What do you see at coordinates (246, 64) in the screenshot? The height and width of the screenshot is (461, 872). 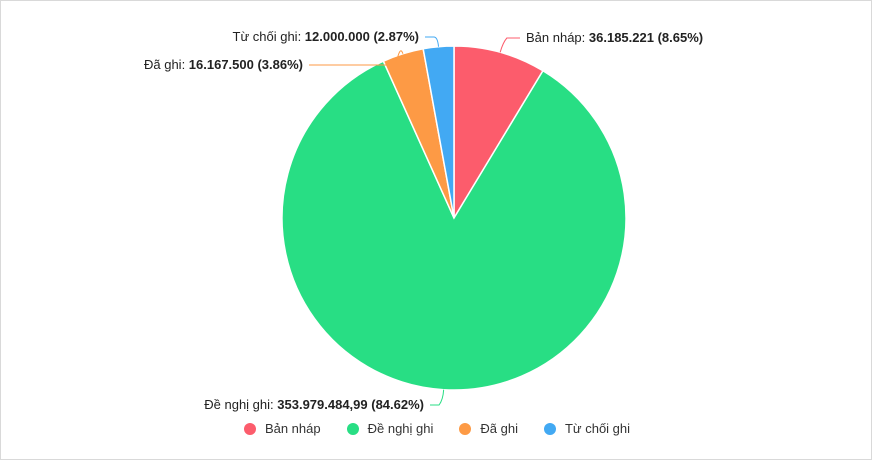 I see `slice-label-value: 16.167.500 (3.86%)` at bounding box center [246, 64].